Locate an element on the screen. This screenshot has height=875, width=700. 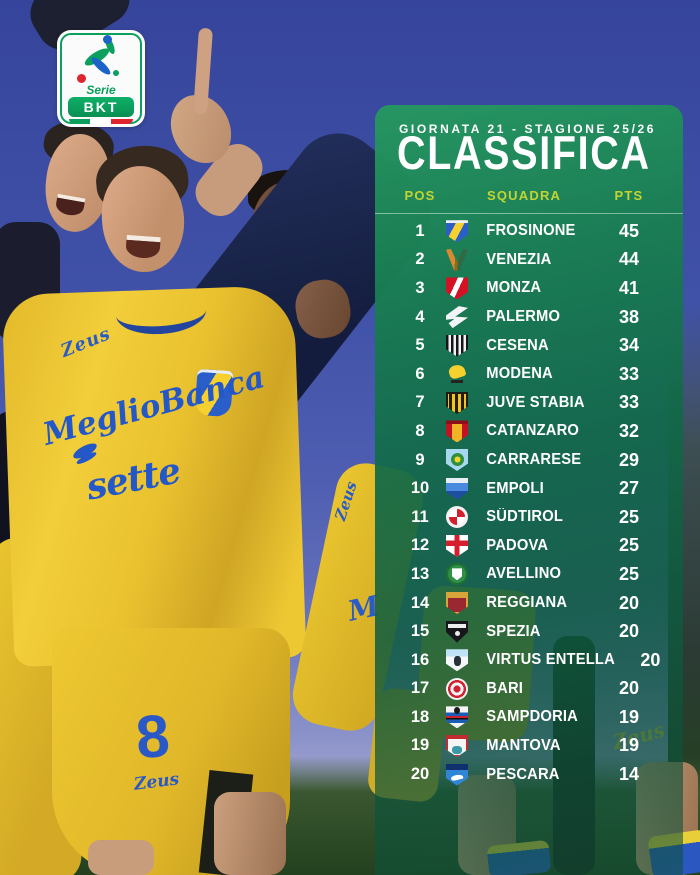
row-pos: 14 is located at coordinates (420, 602).